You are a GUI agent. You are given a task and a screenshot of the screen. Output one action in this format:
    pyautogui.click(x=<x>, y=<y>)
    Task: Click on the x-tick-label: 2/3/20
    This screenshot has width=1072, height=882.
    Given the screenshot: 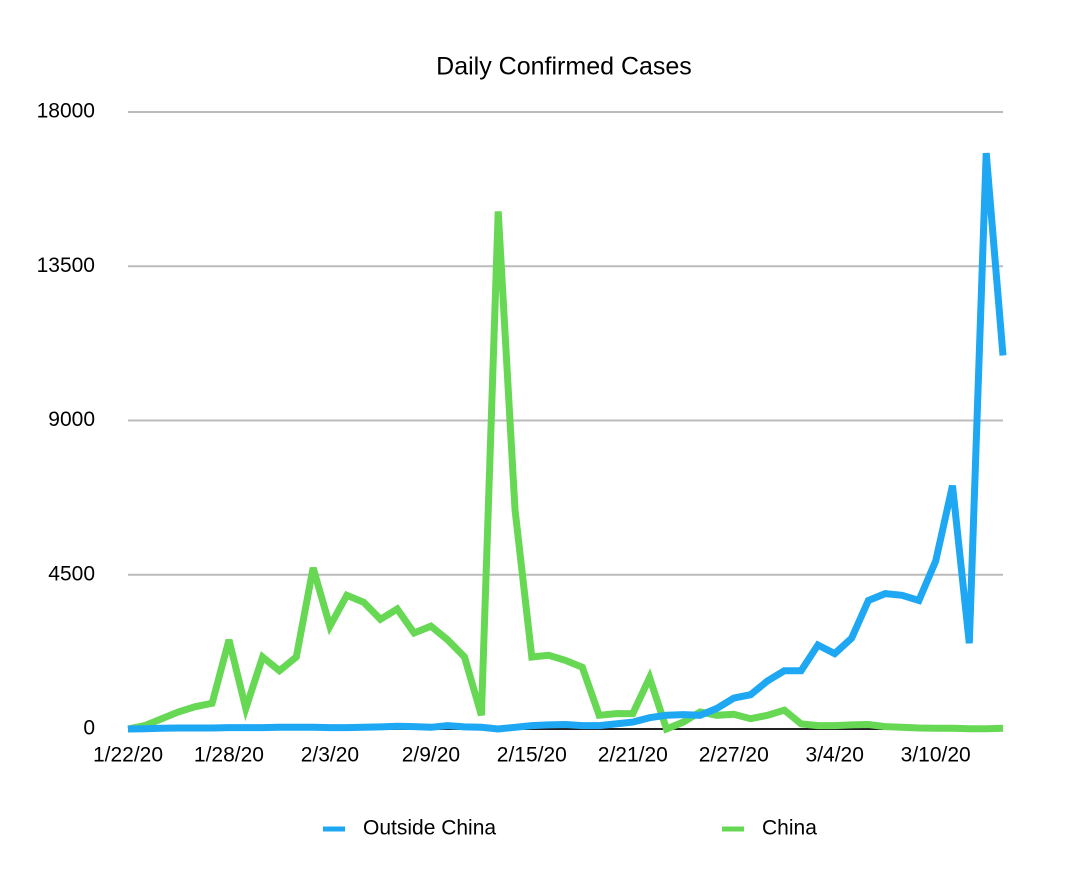 What is the action you would take?
    pyautogui.click(x=330, y=755)
    